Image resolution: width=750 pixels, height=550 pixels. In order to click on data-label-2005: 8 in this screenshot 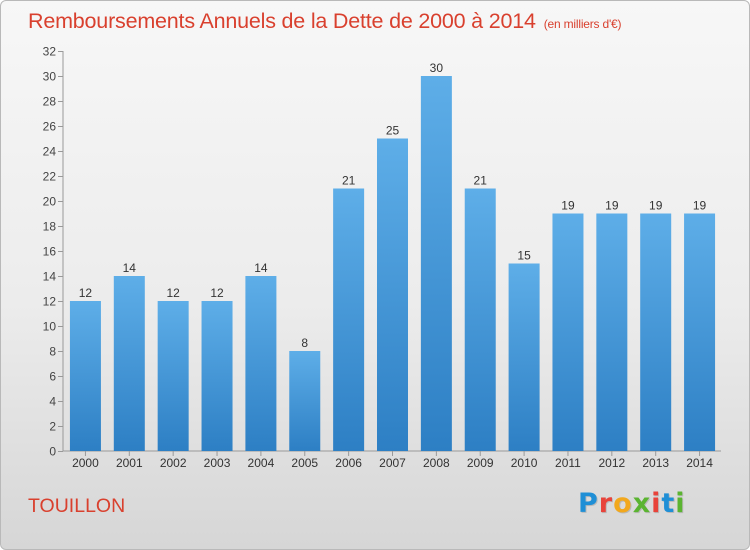, I will do `click(304, 343)`.